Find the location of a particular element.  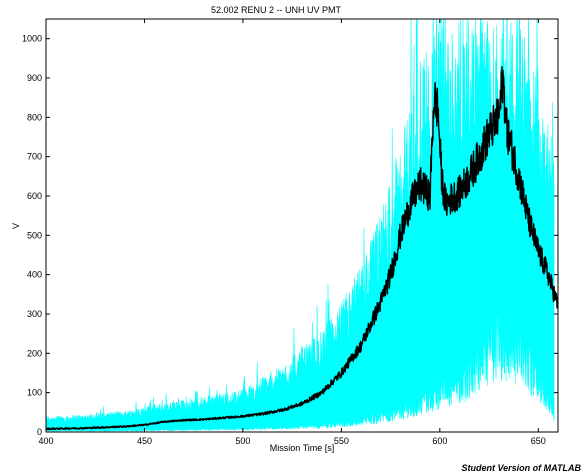

watermark-text: Student Version of MATLAB is located at coordinates (522, 468).